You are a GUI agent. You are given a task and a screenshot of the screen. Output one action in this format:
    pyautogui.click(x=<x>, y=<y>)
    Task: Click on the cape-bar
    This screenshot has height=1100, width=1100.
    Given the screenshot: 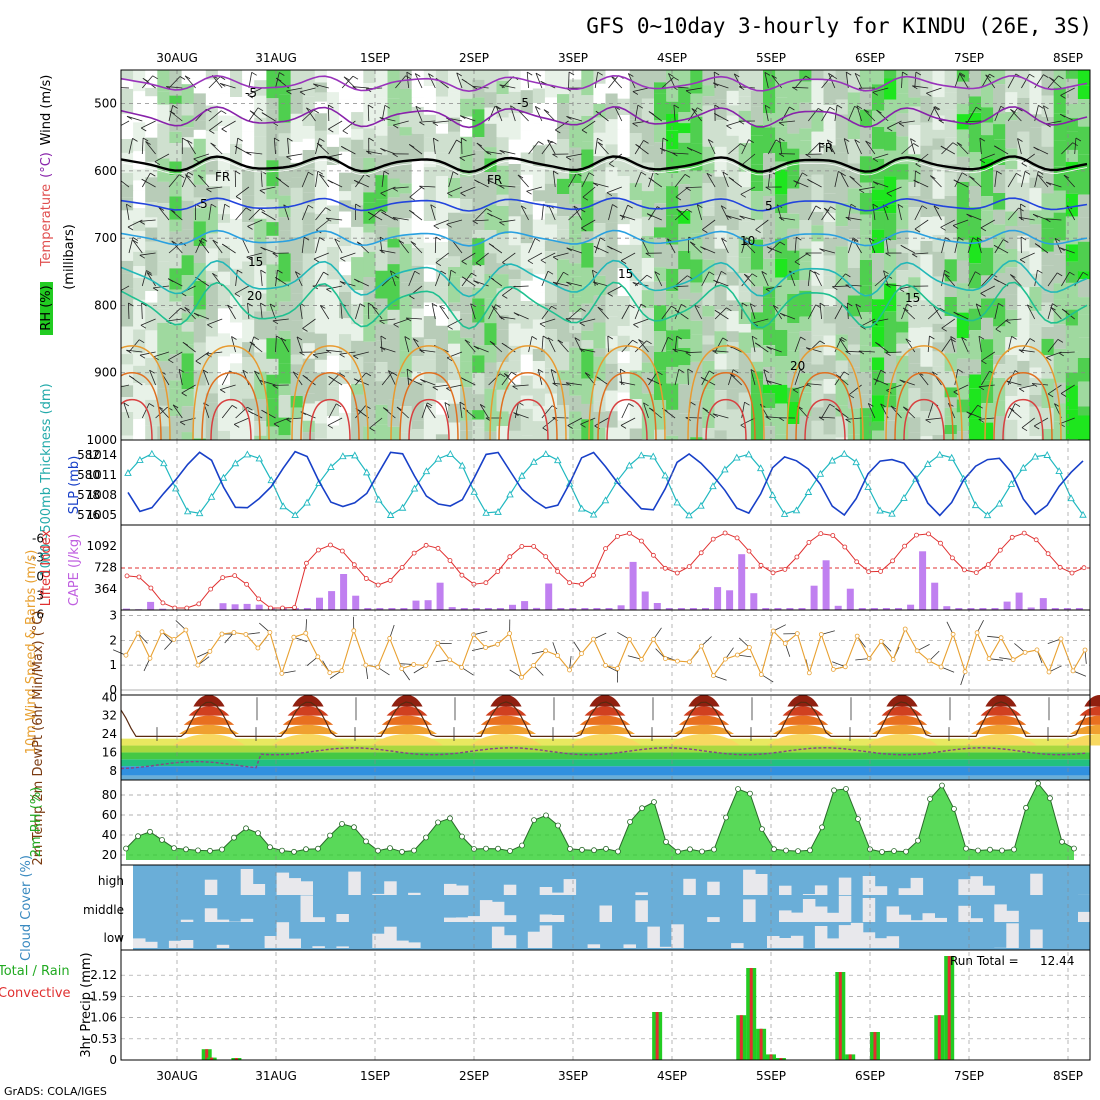 What is the action you would take?
    pyautogui.click(x=597, y=609)
    